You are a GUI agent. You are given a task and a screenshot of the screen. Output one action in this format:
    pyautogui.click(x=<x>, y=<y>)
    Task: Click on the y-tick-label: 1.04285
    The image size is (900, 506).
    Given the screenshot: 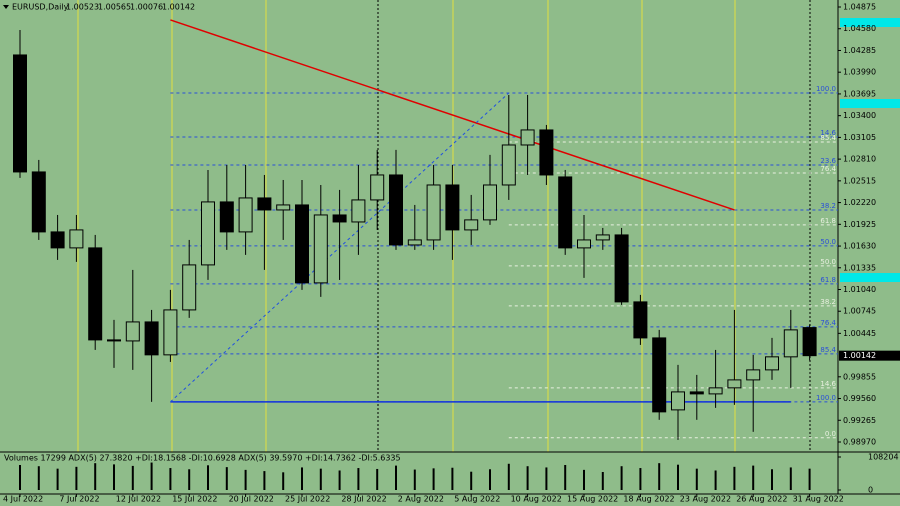 What is the action you would take?
    pyautogui.click(x=859, y=50)
    